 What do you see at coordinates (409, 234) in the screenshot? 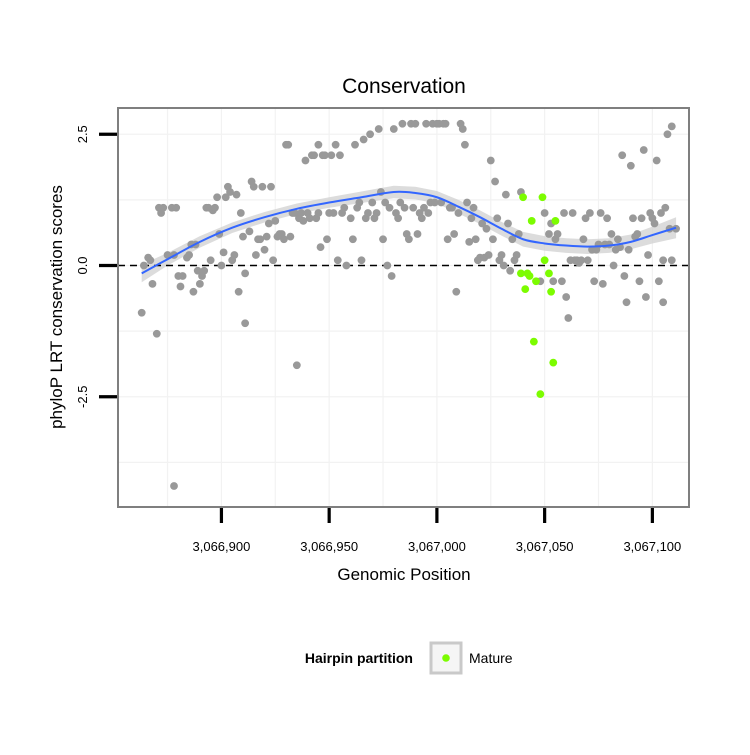
I see `confidence-band` at bounding box center [409, 234].